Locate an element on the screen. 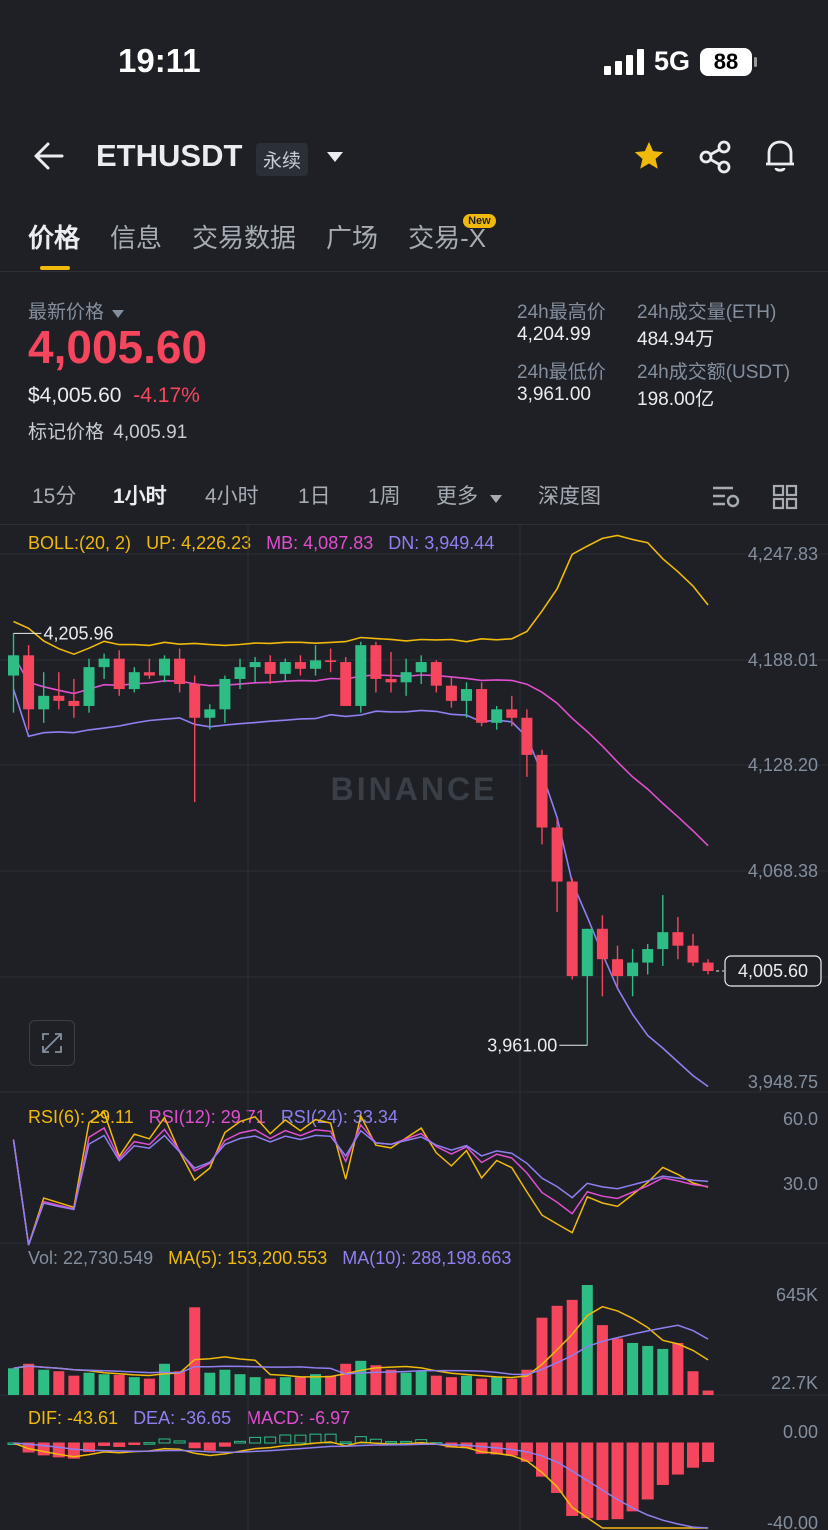 Image resolution: width=828 pixels, height=1530 pixels. price-tick-label: 4,188.01 is located at coordinates (783, 660).